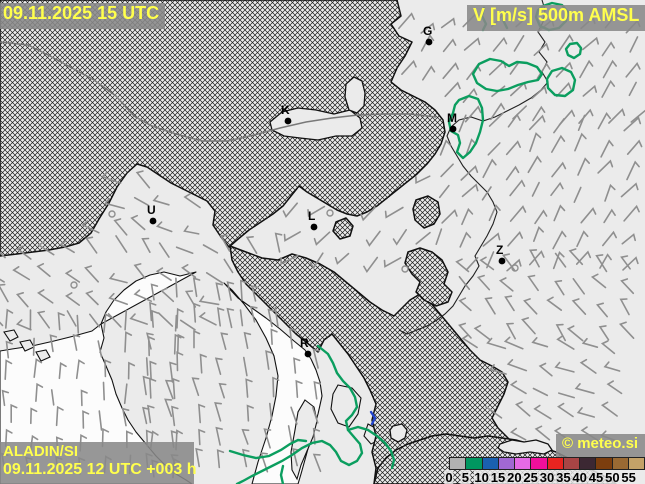 The image size is (645, 484). What do you see at coordinates (556, 15) in the screenshot?
I see `variable-text: V [m/s] 500m AMSL` at bounding box center [556, 15].